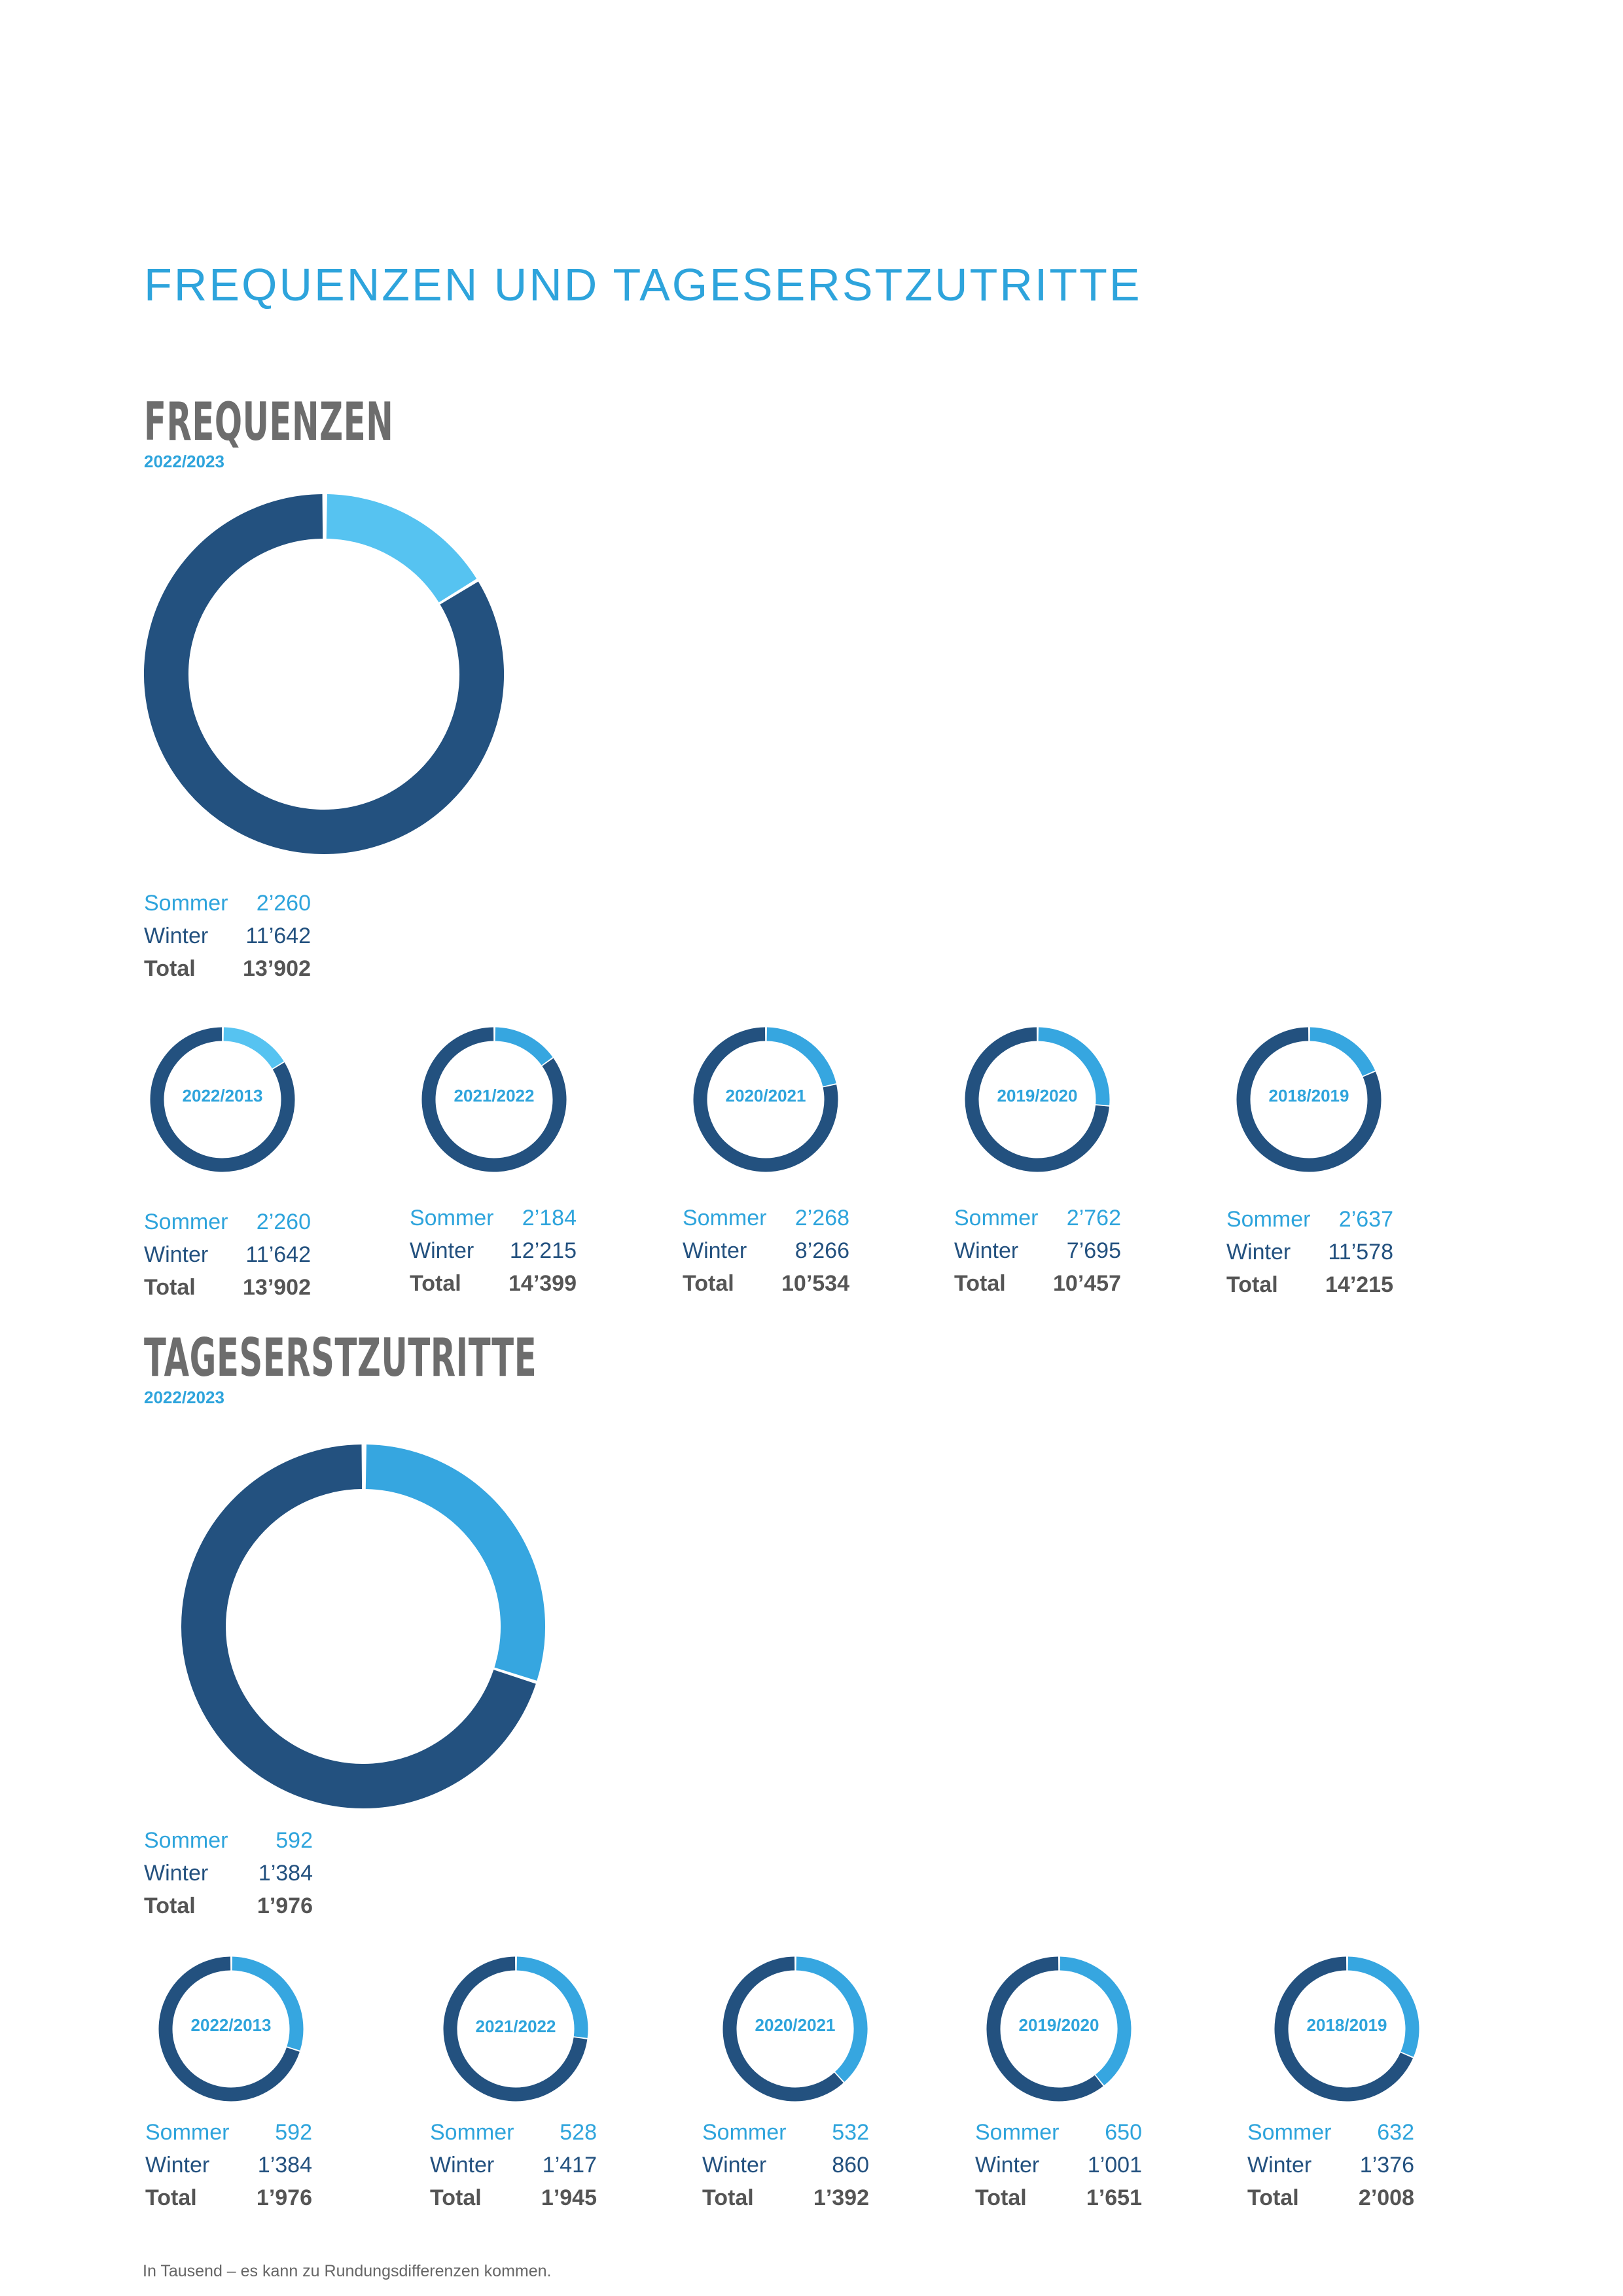 The height and width of the screenshot is (2296, 1623). I want to click on donut-center-label: 2021/2022, so click(495, 1095).